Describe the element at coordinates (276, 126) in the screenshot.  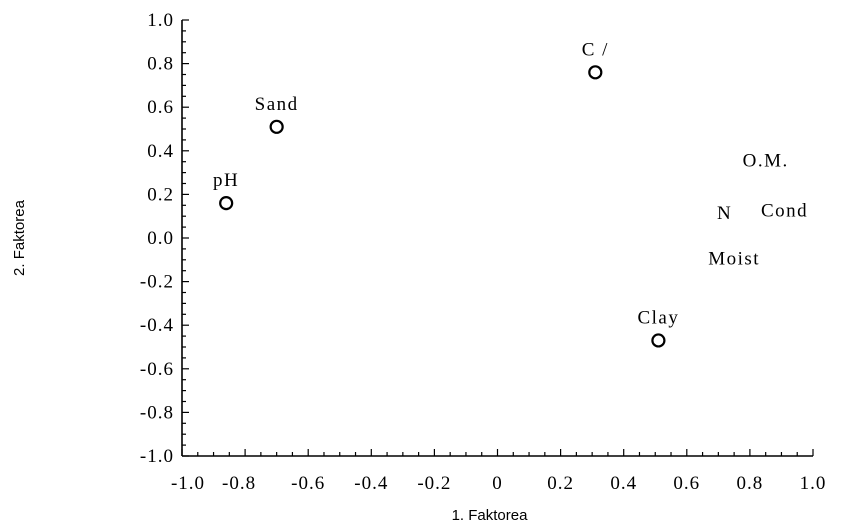
I see `point-marker-sand` at that location.